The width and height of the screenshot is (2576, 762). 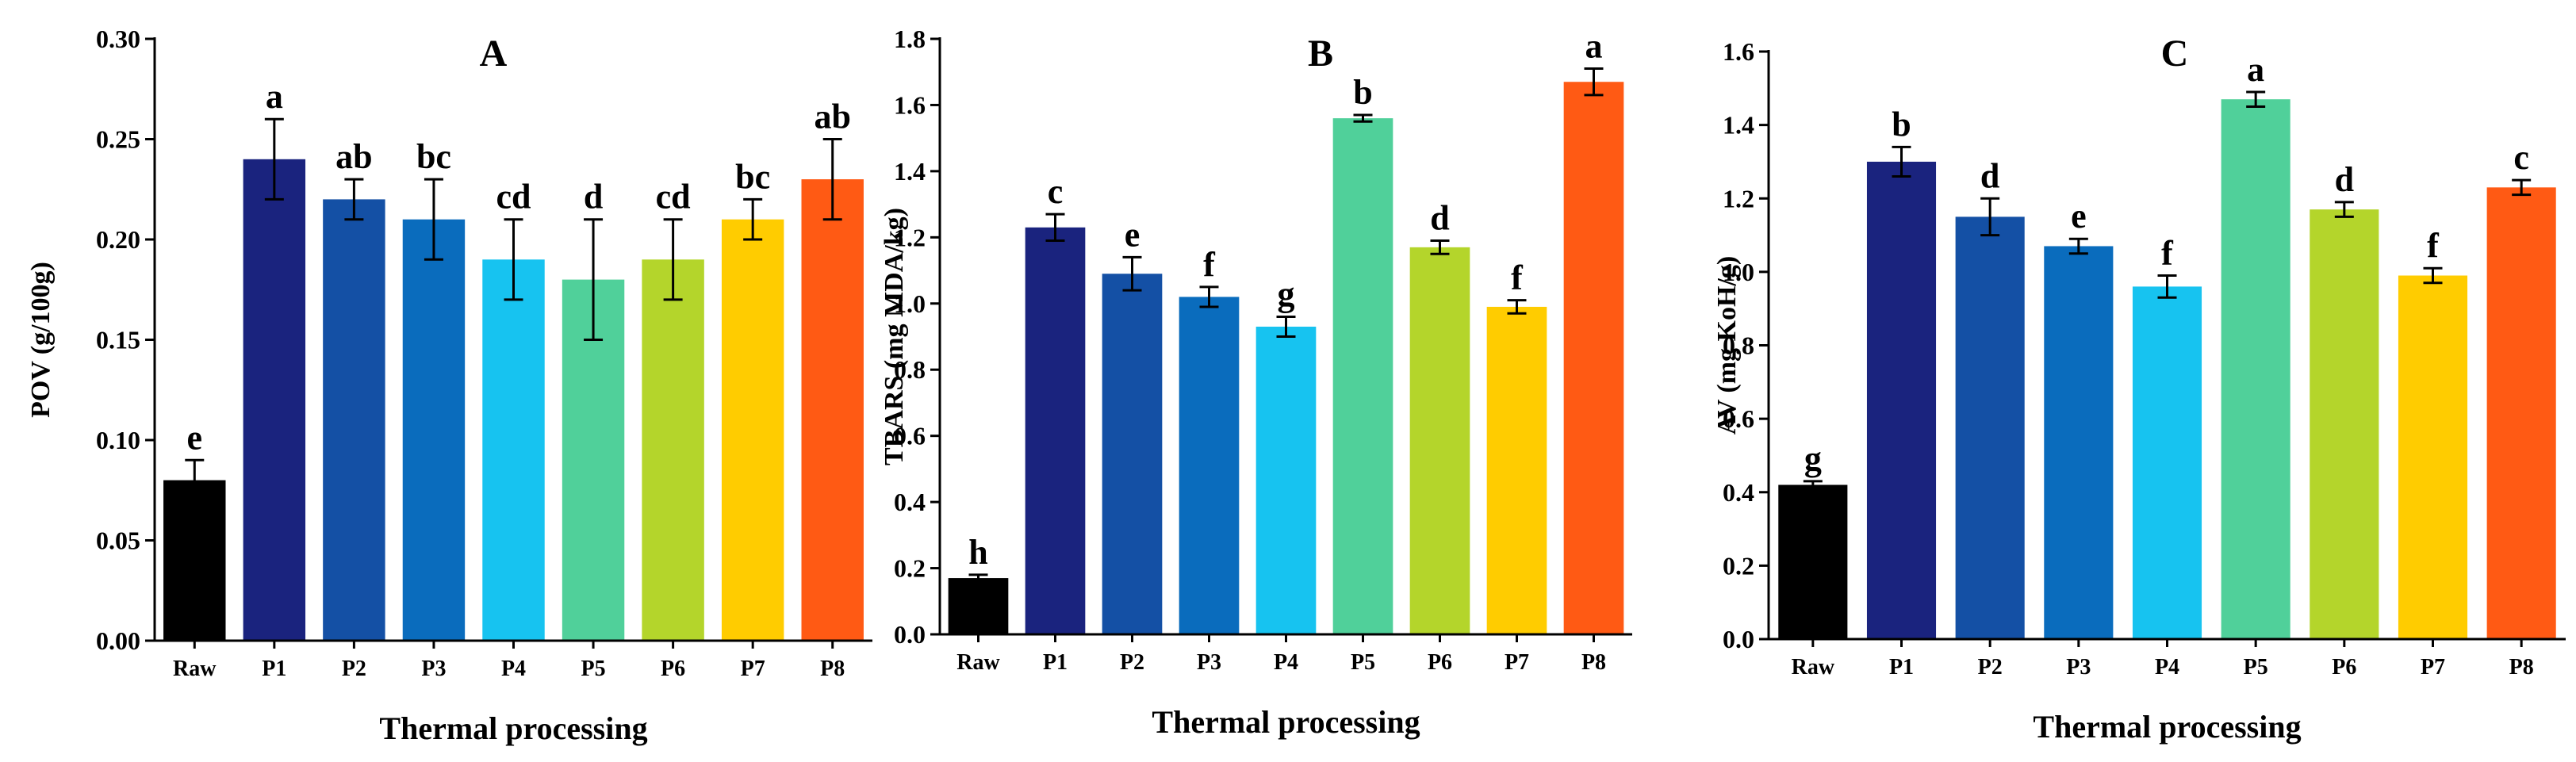 What do you see at coordinates (118, 340) in the screenshot?
I see `y-tick-label: 0.15` at bounding box center [118, 340].